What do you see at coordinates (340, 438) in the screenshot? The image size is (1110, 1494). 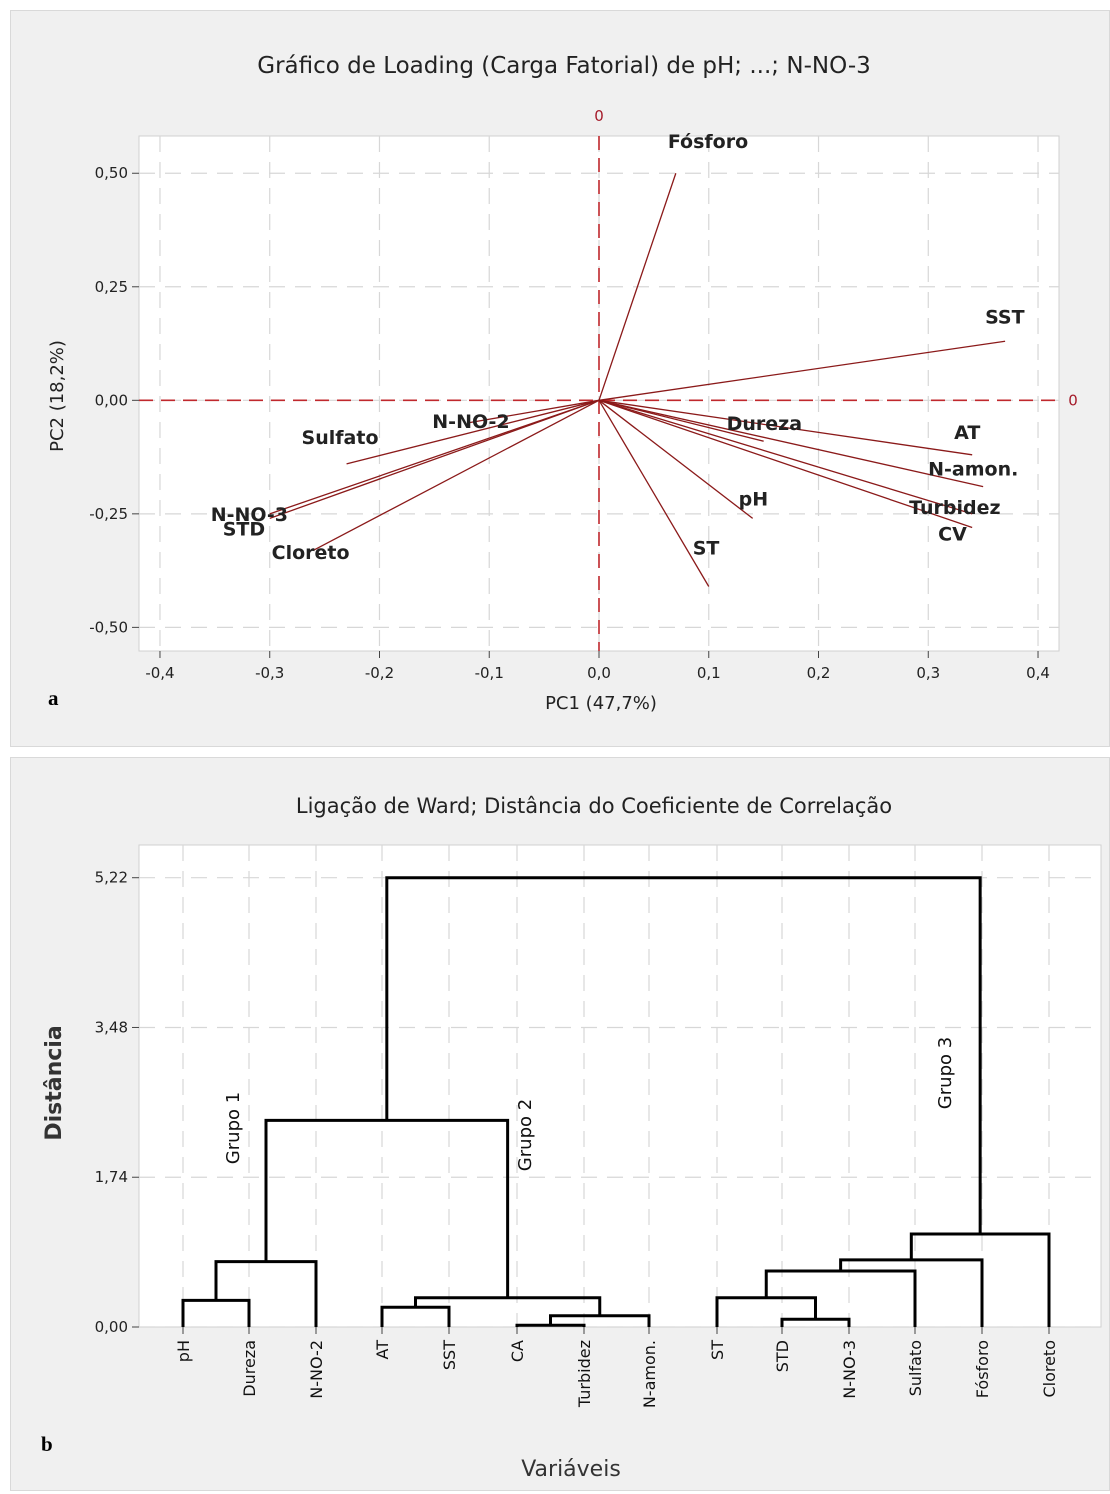 I see `loading-label: Sulfato` at bounding box center [340, 438].